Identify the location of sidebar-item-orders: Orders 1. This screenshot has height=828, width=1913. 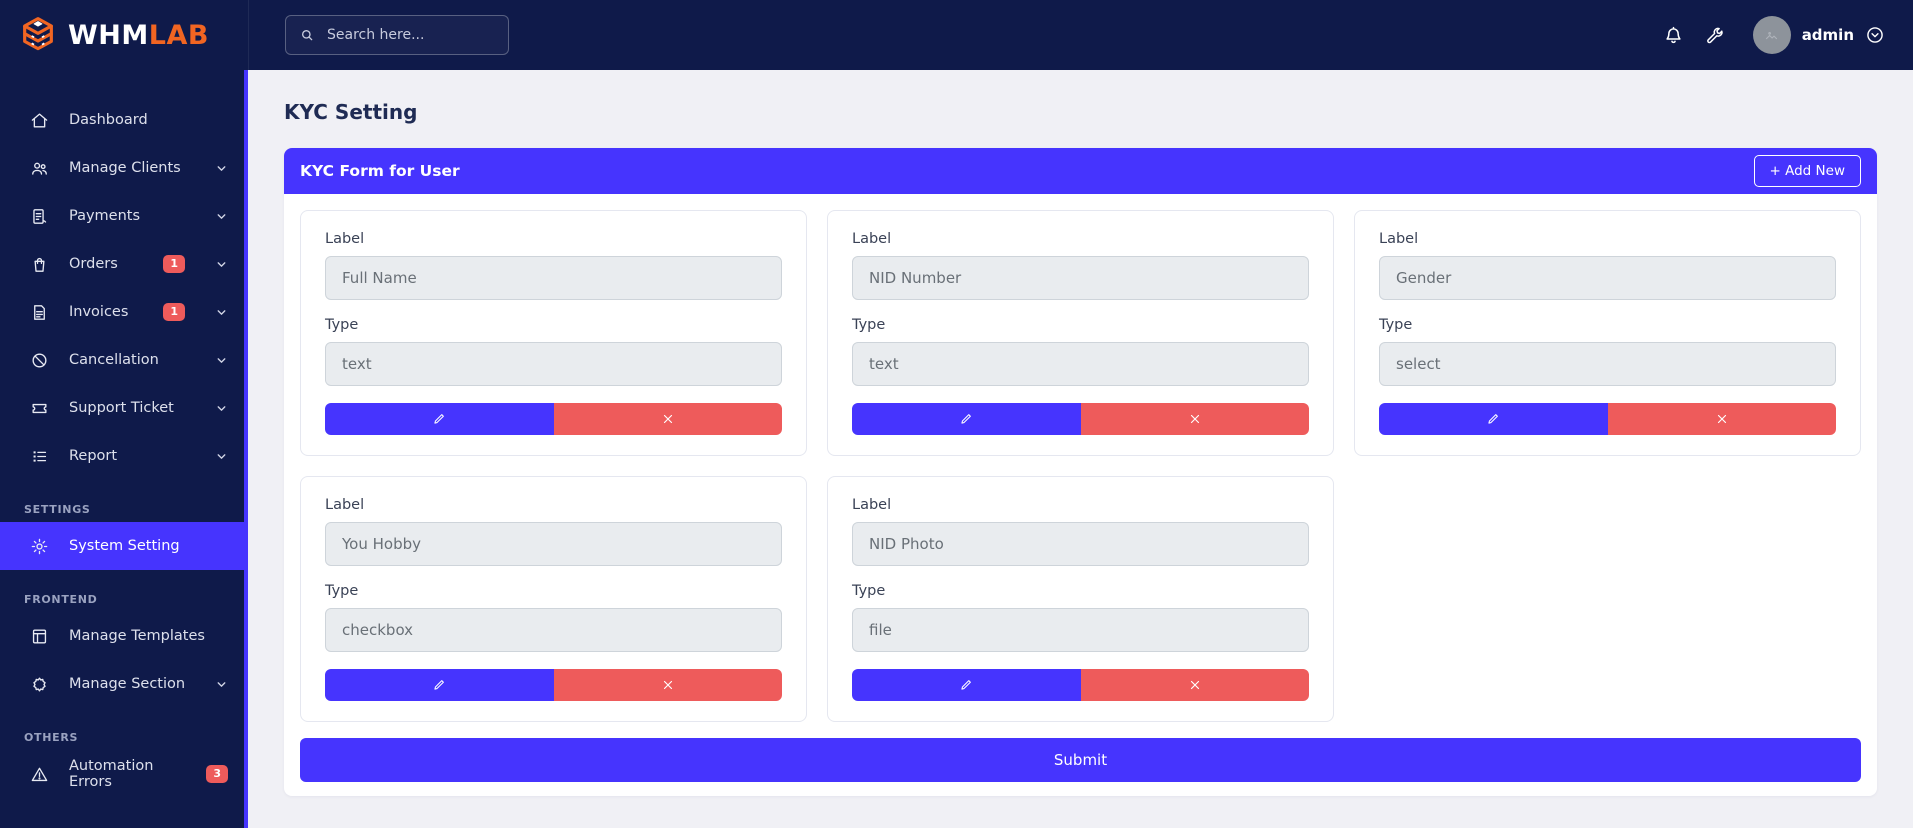
(124, 264).